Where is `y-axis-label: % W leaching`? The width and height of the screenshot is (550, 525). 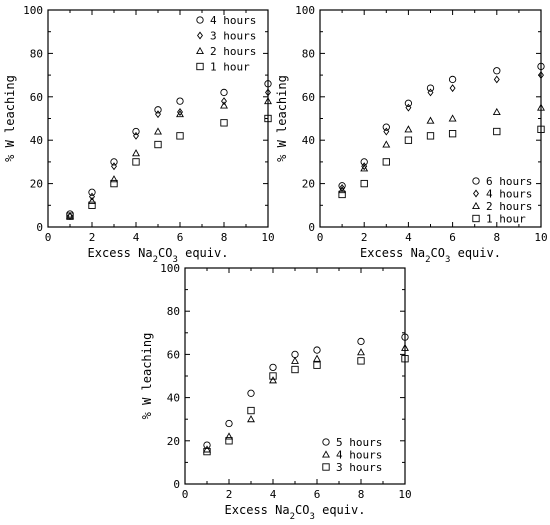 y-axis-label: % W leaching is located at coordinates (282, 118).